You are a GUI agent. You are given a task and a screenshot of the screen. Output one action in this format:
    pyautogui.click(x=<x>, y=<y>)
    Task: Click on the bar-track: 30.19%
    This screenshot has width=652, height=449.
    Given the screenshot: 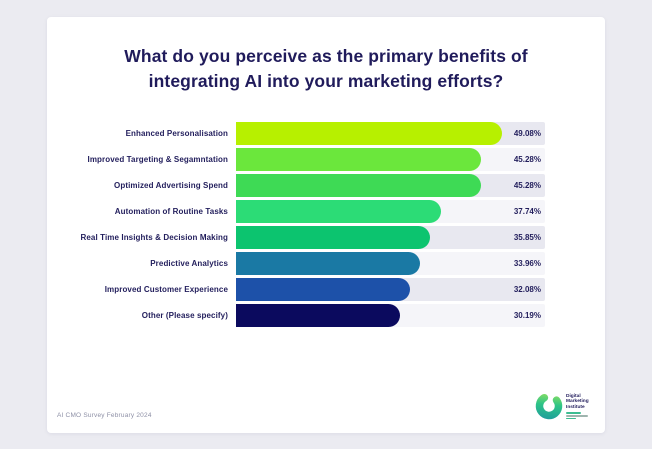 What is the action you would take?
    pyautogui.click(x=390, y=315)
    